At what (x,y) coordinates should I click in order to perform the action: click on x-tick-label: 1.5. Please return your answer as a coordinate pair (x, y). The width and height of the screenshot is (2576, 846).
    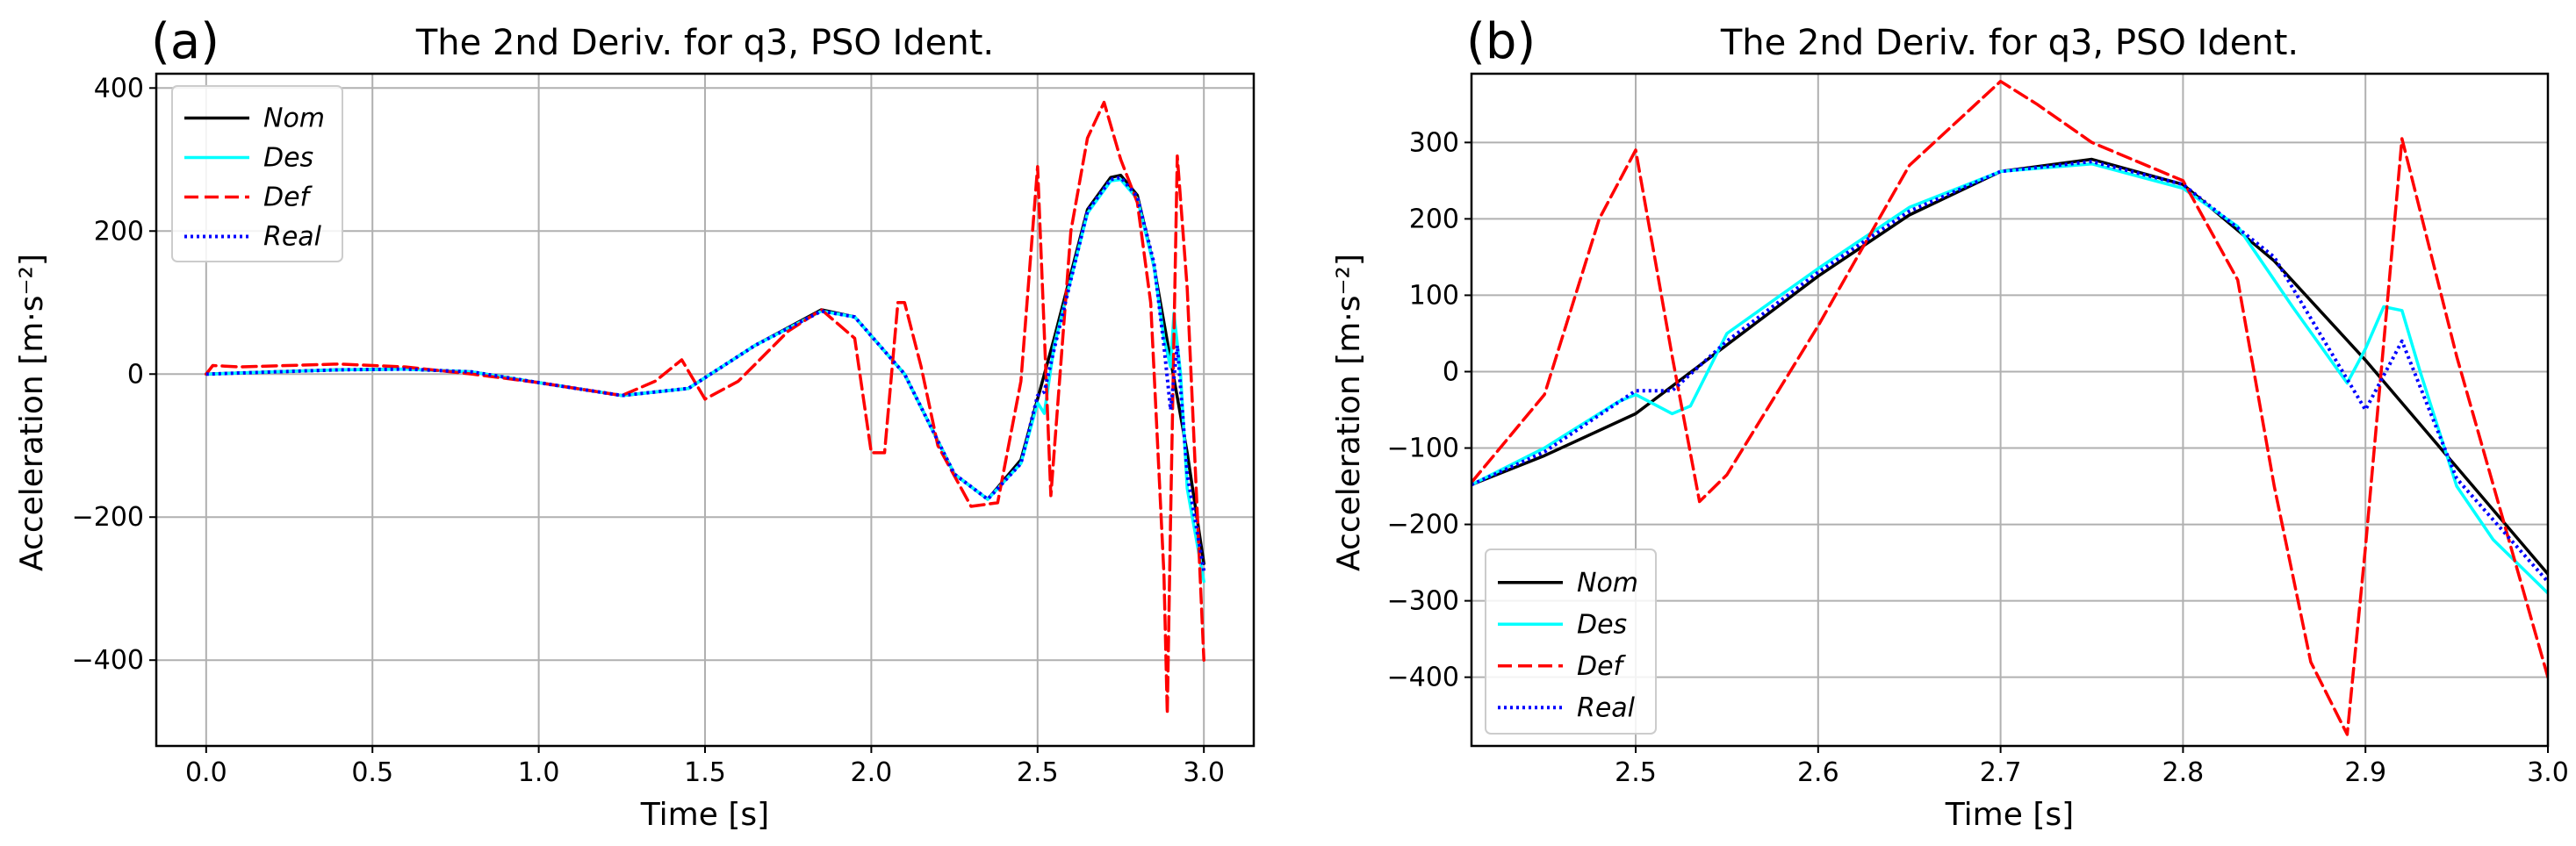
    Looking at the image, I should click on (705, 773).